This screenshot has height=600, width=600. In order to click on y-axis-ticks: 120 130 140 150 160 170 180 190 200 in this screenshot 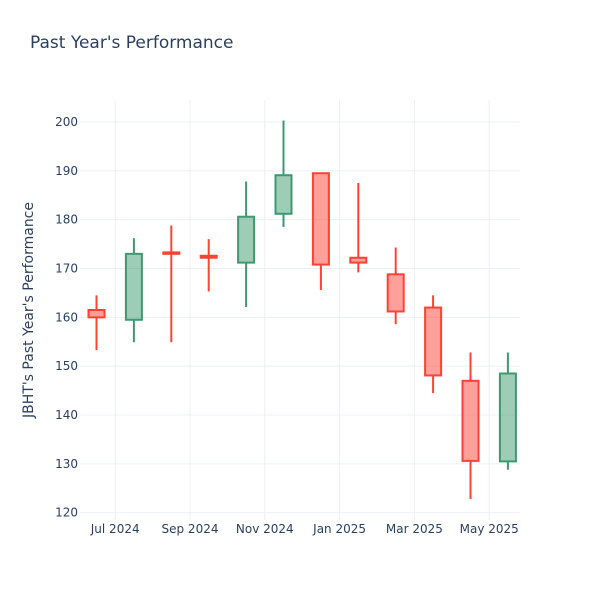, I will do `click(66, 317)`.